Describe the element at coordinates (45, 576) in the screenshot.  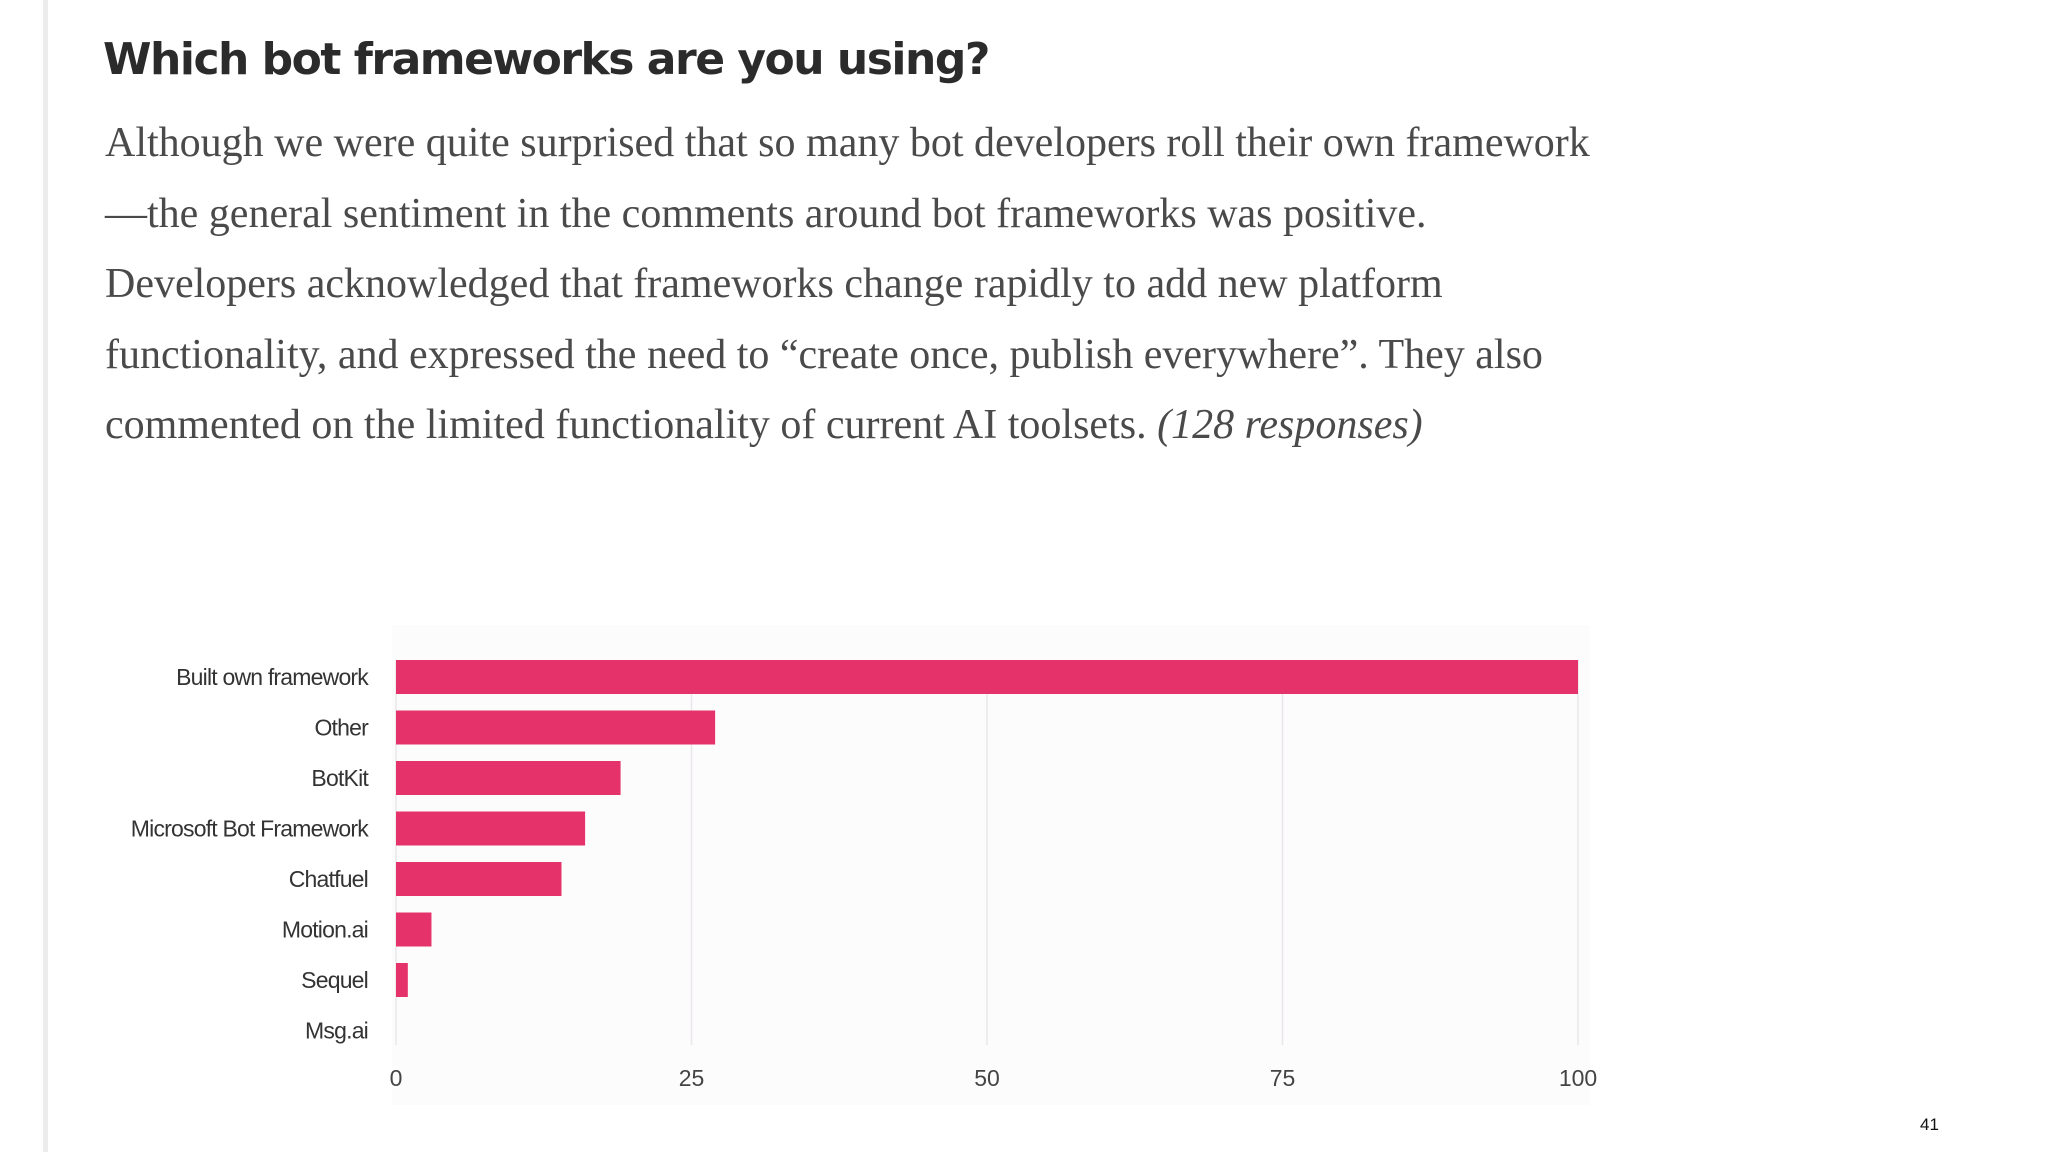
I see `left-divider` at that location.